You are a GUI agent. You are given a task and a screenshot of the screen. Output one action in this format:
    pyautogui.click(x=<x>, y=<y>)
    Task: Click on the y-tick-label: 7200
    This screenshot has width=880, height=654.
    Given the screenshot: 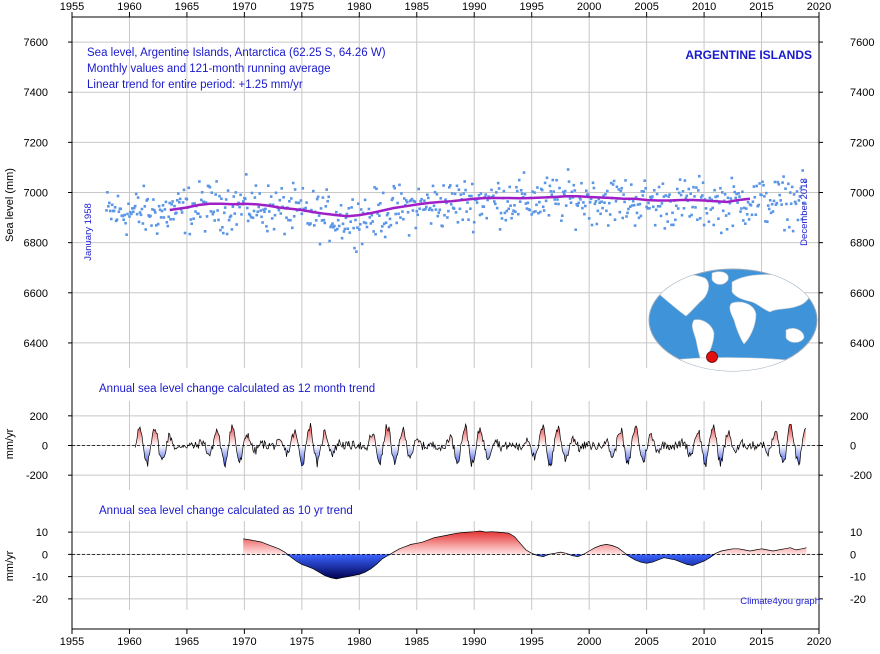 What is the action you would take?
    pyautogui.click(x=36, y=143)
    